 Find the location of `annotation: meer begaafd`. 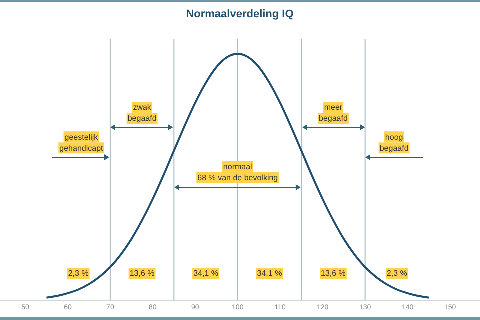

annotation: meer begaafd is located at coordinates (333, 113).